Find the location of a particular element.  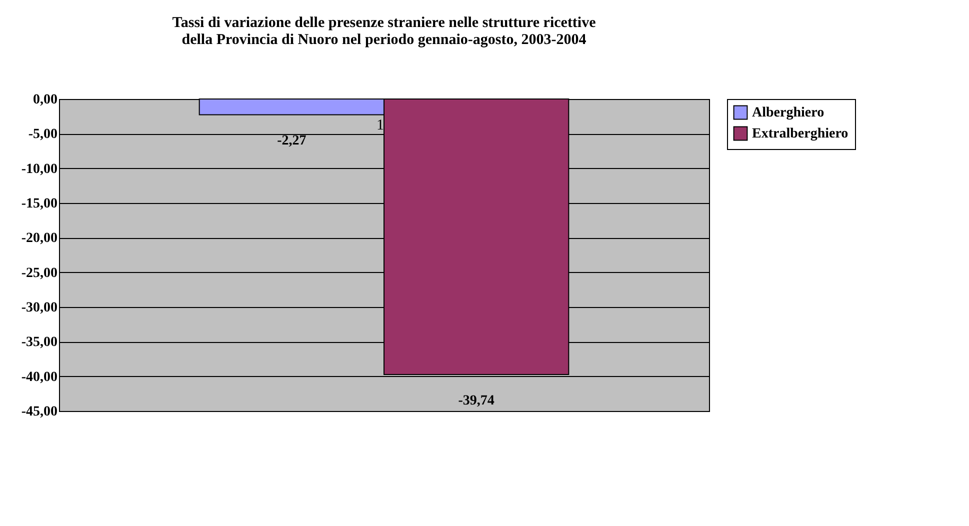

x-tick-label: 1 is located at coordinates (380, 126).